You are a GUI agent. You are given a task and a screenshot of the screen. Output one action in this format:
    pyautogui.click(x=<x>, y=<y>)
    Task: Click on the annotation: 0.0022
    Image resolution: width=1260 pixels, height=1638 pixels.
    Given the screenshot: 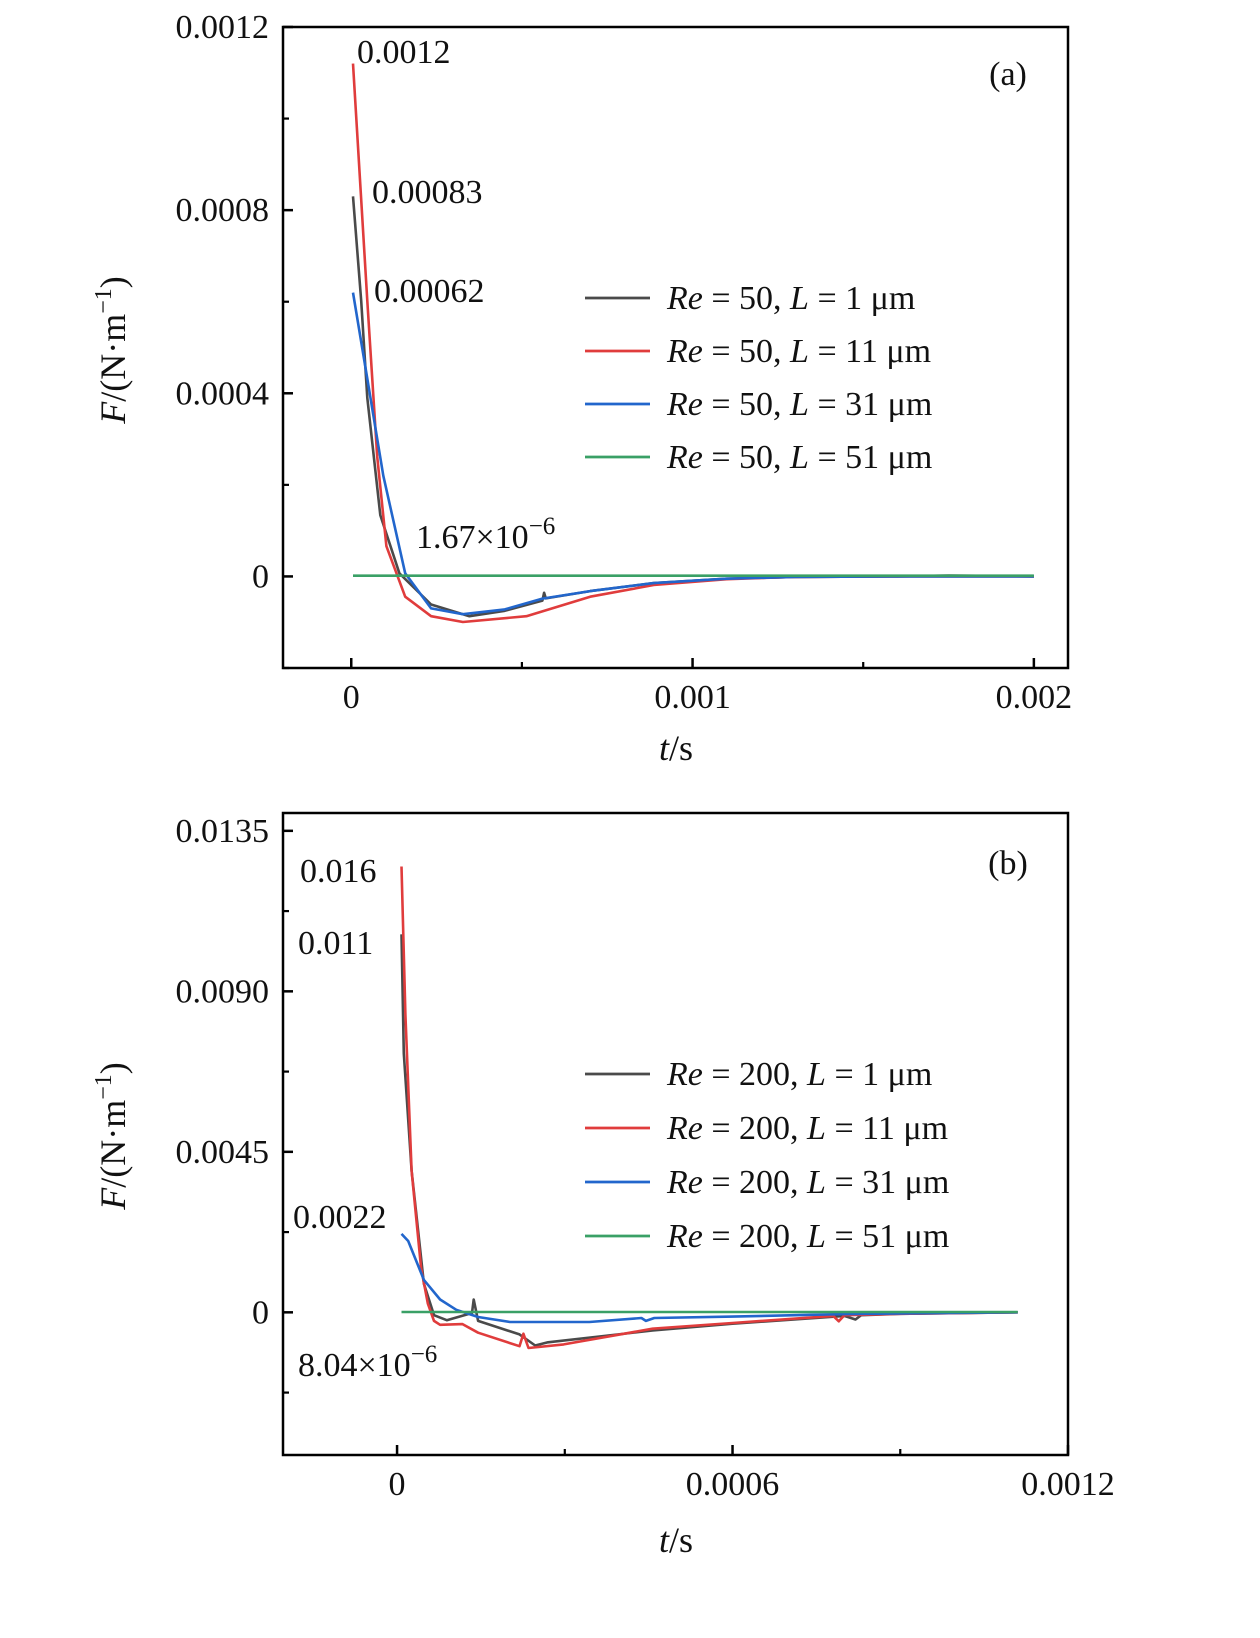 What is the action you would take?
    pyautogui.click(x=340, y=1217)
    